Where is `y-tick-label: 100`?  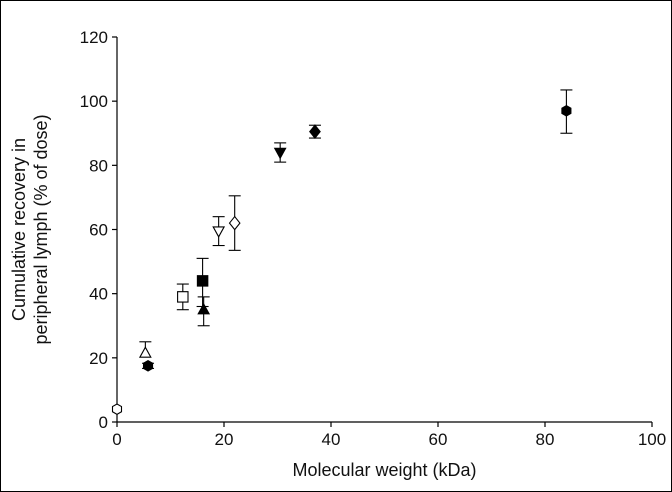
y-tick-label: 100 is located at coordinates (94, 101).